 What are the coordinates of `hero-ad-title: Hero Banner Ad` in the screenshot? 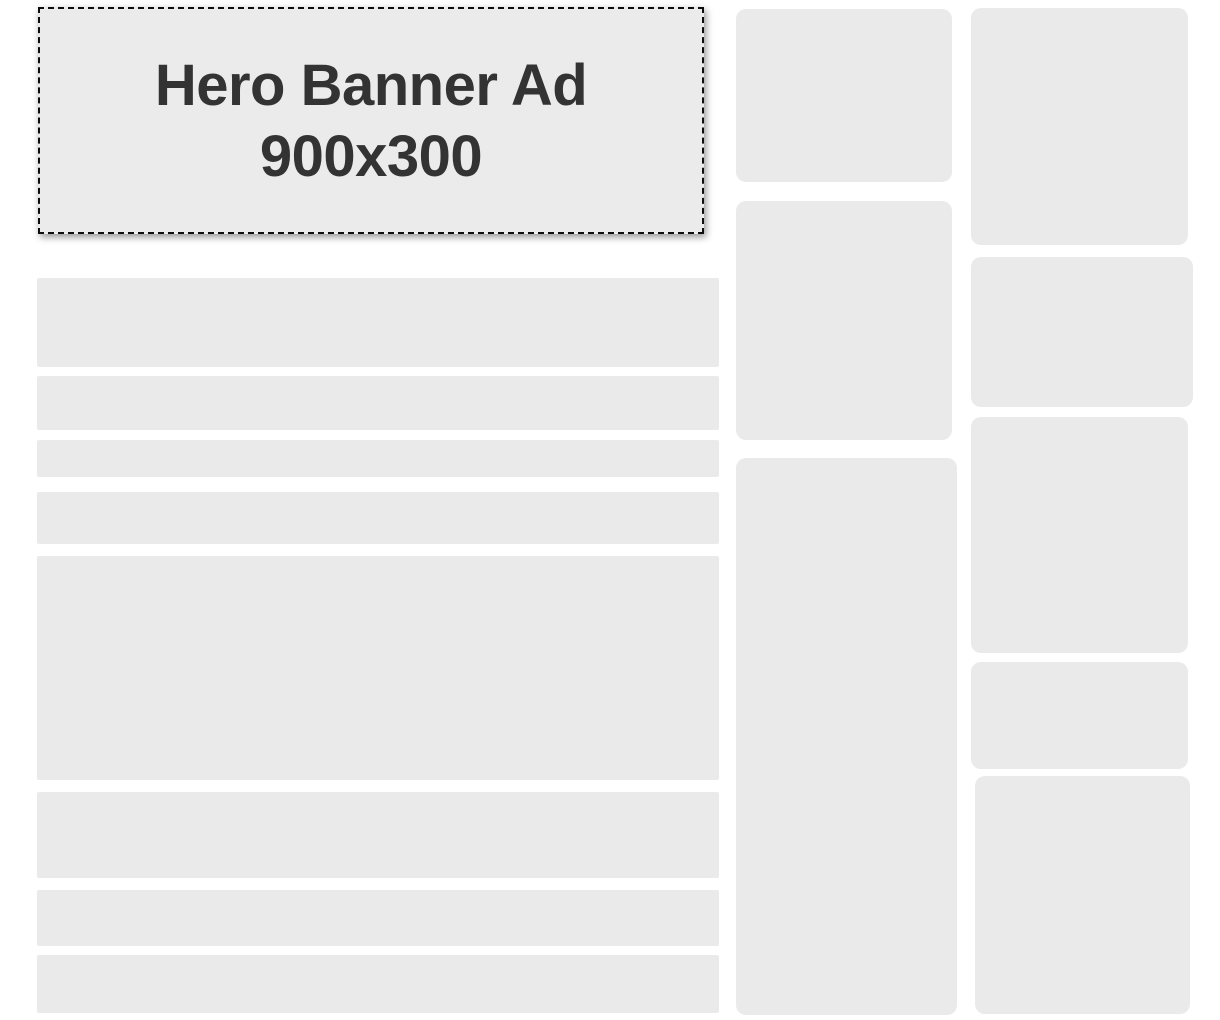 It's located at (371, 85).